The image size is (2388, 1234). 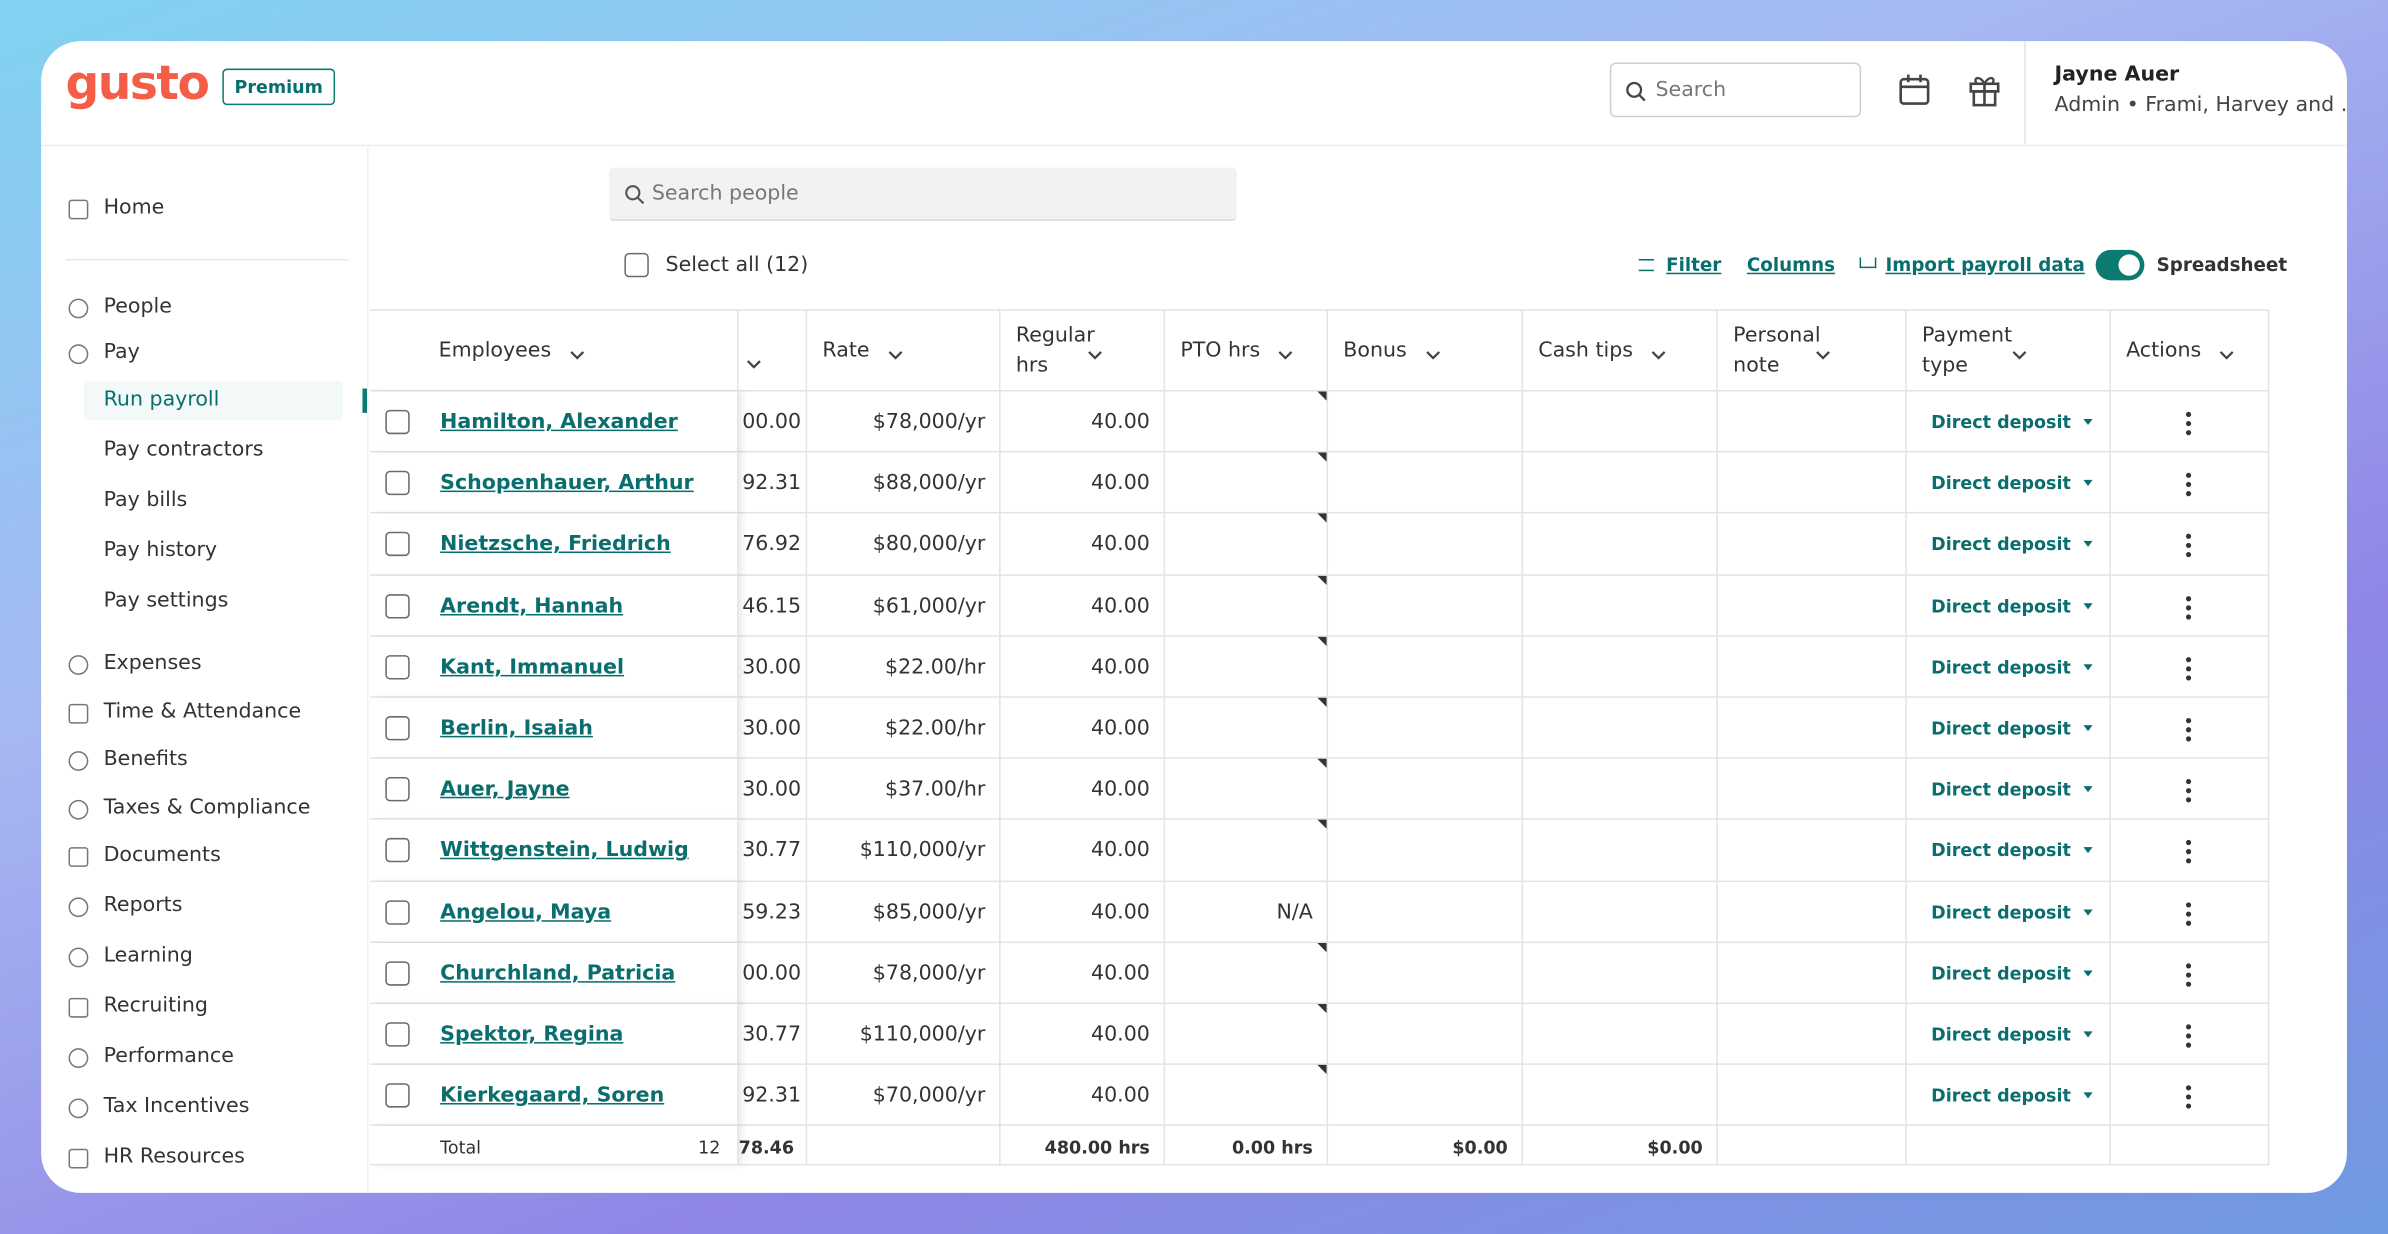 What do you see at coordinates (636, 265) in the screenshot?
I see `select-all-checkbox` at bounding box center [636, 265].